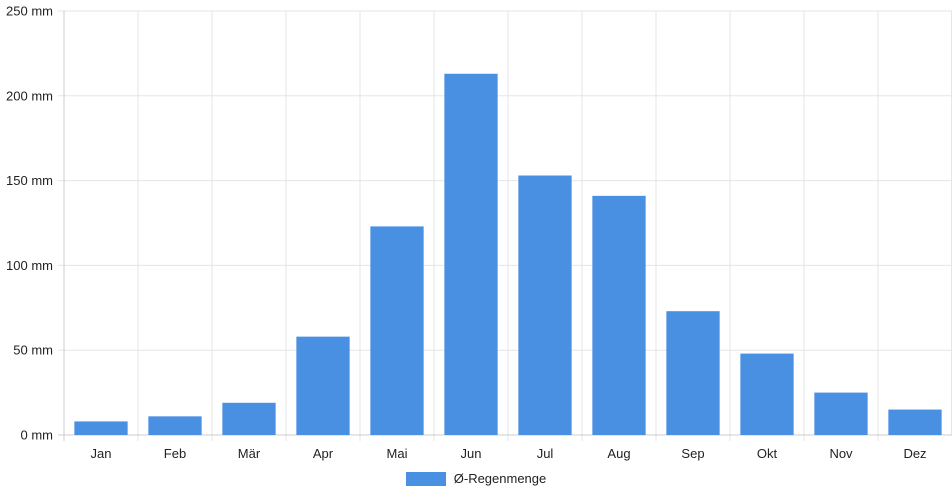 This screenshot has width=952, height=500. I want to click on legend: Ø-Regenmenge, so click(476, 478).